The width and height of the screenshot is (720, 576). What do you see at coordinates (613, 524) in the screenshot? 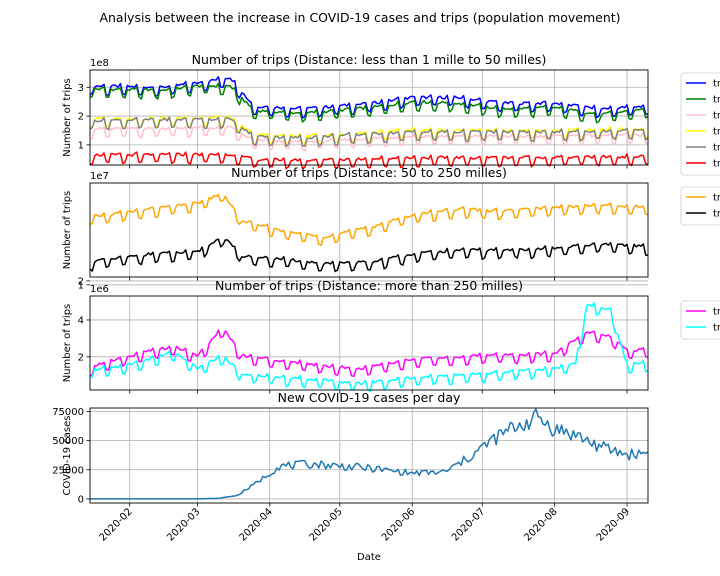
I see `x-tick-label: 2020-09` at bounding box center [613, 524].